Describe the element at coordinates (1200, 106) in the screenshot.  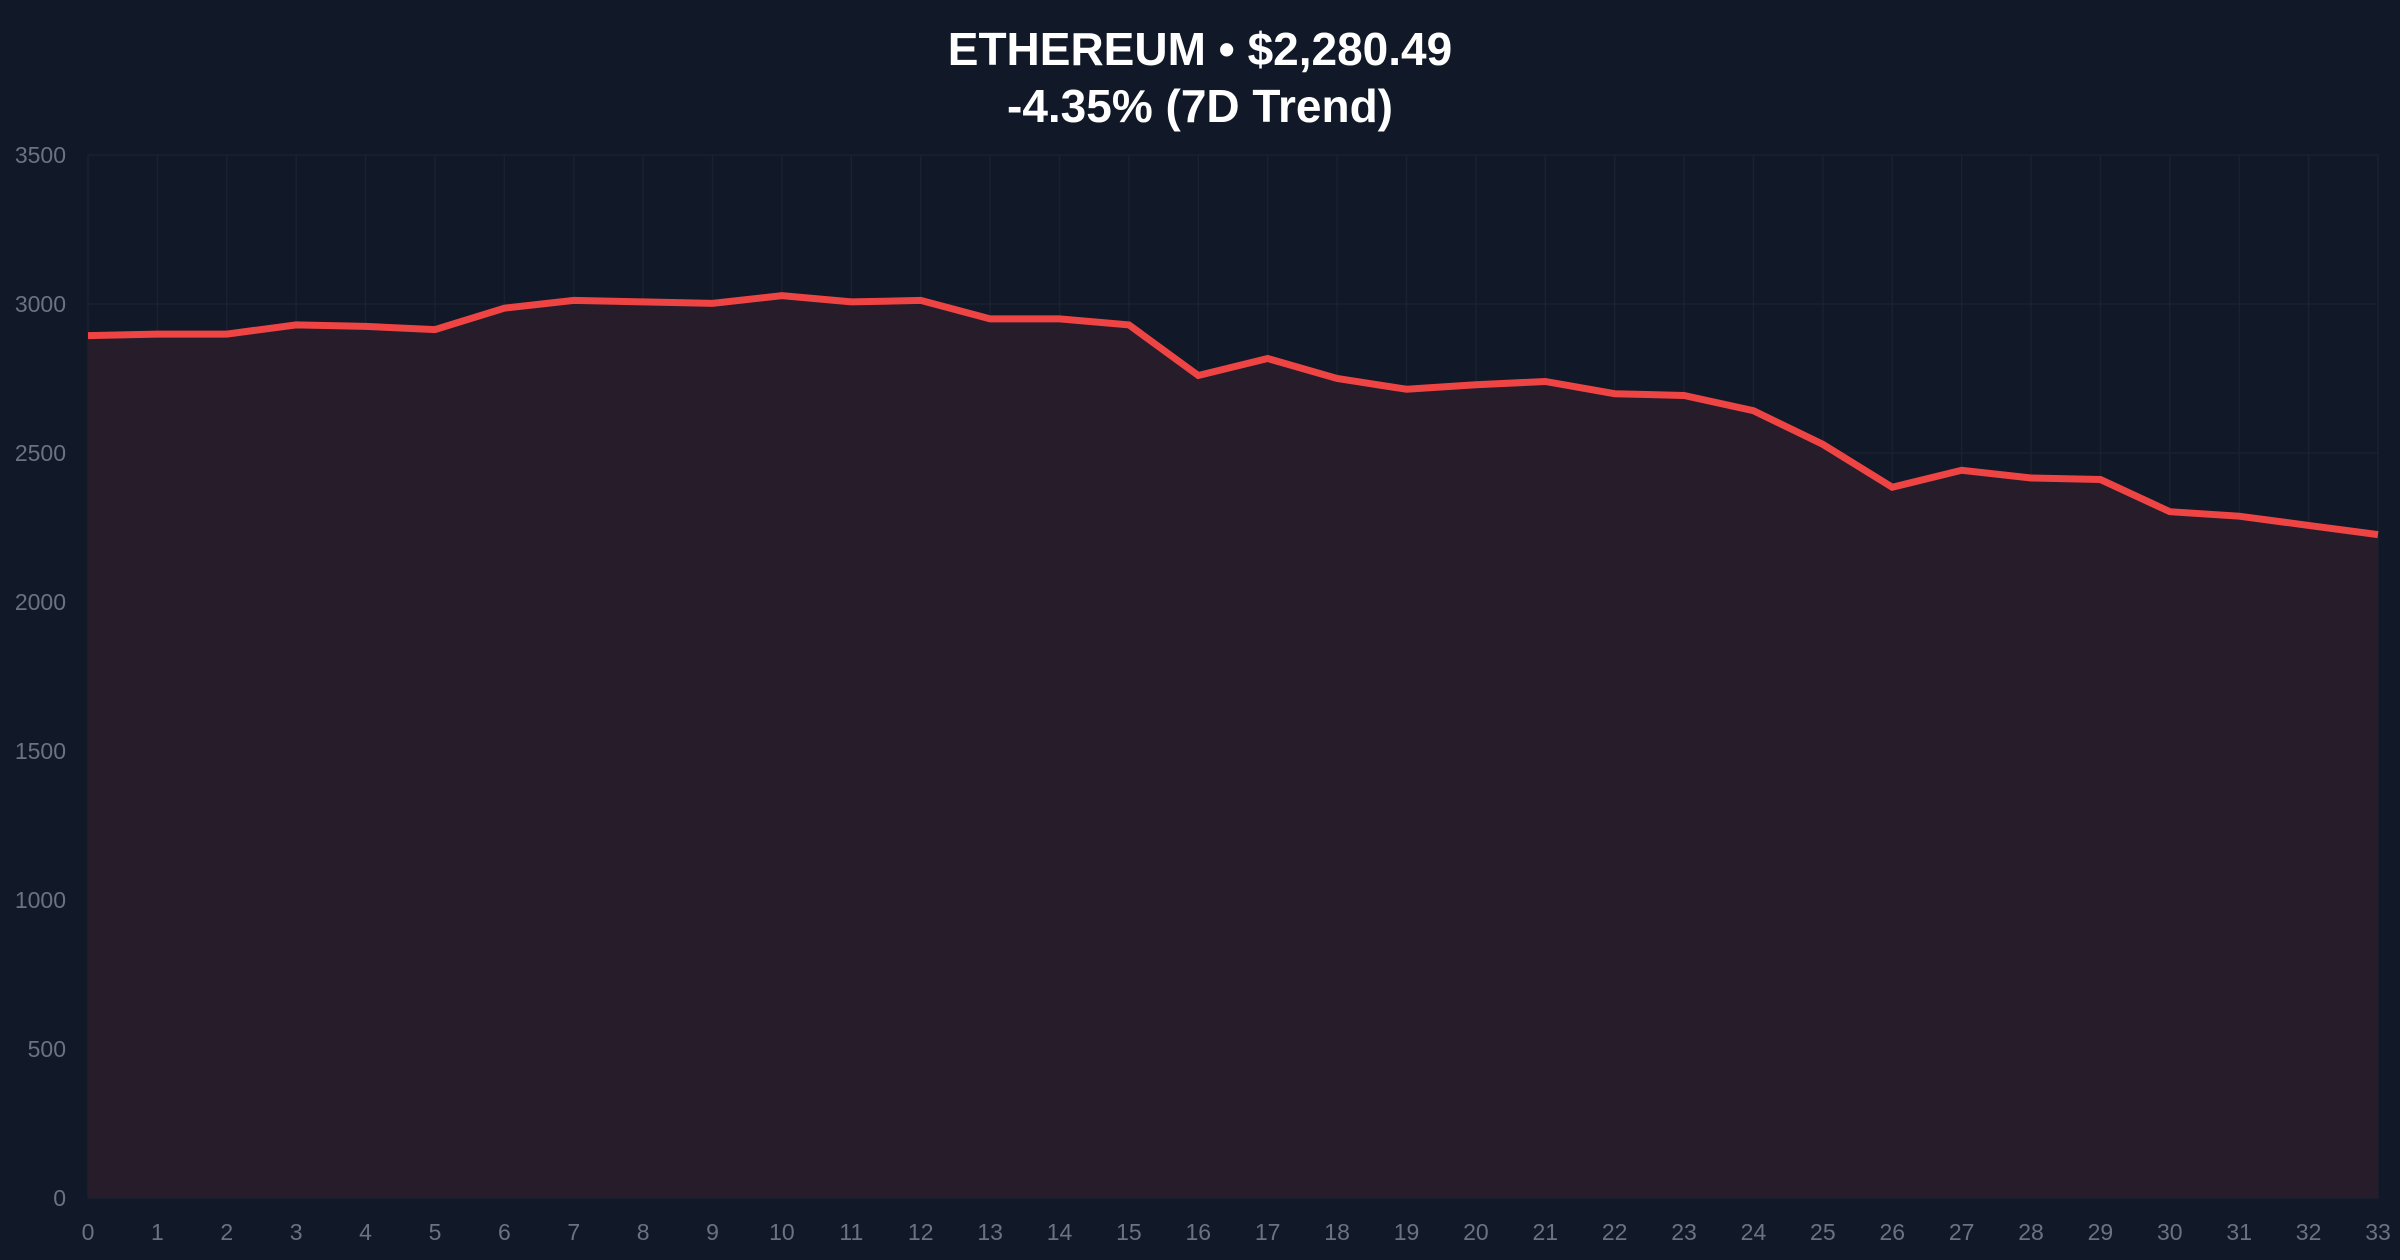
I see `chart-subtitle: -4.35% (7D Trend)` at that location.